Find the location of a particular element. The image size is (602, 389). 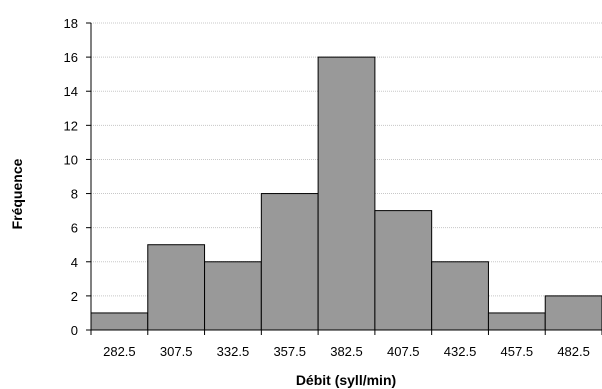

x-tick-label: 382.5 is located at coordinates (346, 351).